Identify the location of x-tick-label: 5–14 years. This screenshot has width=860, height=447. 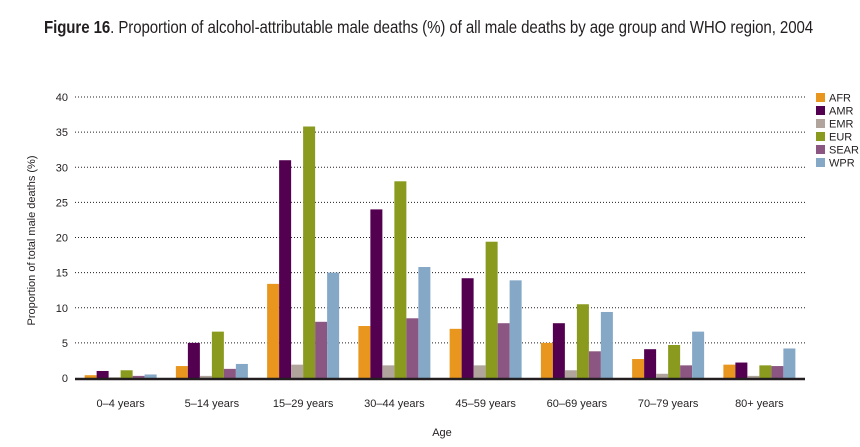
(212, 404).